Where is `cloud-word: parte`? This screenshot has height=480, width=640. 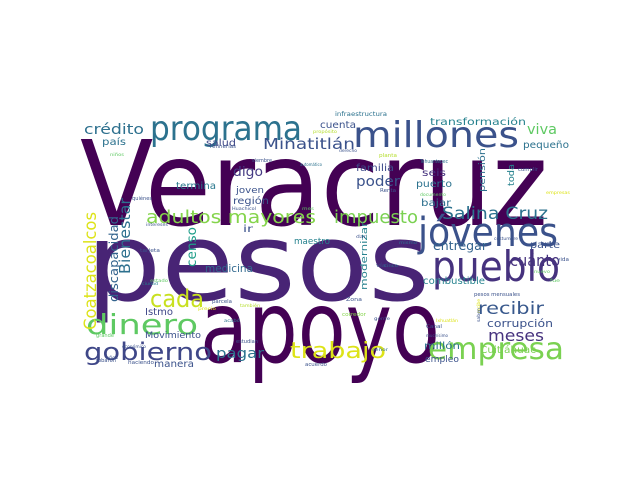
cloud-word: parte is located at coordinates (545, 245).